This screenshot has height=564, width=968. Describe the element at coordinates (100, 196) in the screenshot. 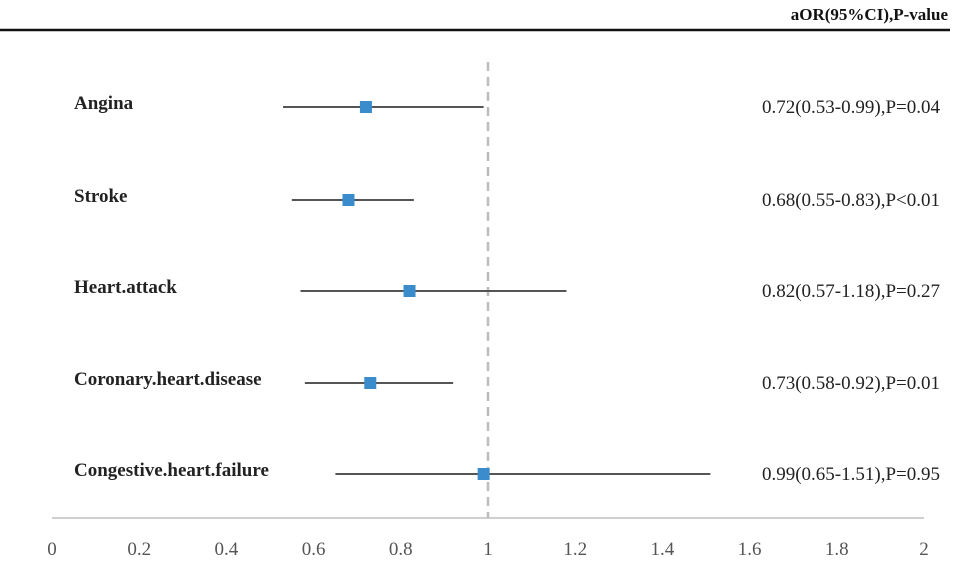

I see `row-label: Stroke` at that location.